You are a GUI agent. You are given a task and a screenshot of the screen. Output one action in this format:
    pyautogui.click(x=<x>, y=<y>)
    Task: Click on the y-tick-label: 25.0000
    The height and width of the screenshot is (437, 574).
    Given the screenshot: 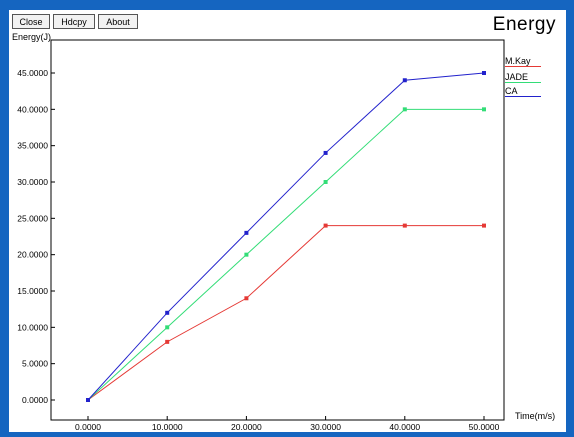 What is the action you would take?
    pyautogui.click(x=32, y=218)
    